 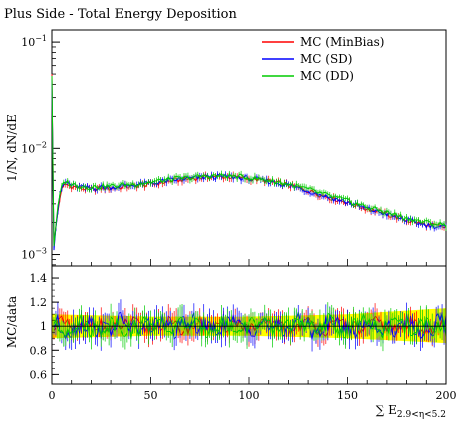 I want to click on main-y-axis-label: 1/N, dN/dE, so click(x=12, y=148).